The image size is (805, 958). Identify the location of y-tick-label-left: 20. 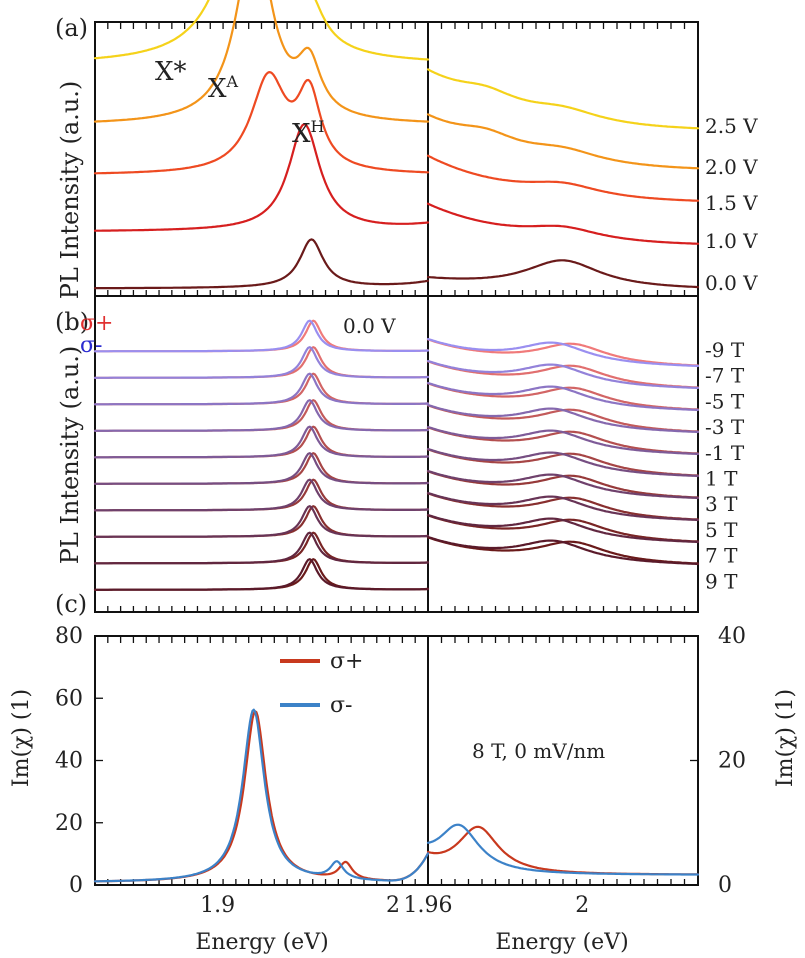
(69, 823).